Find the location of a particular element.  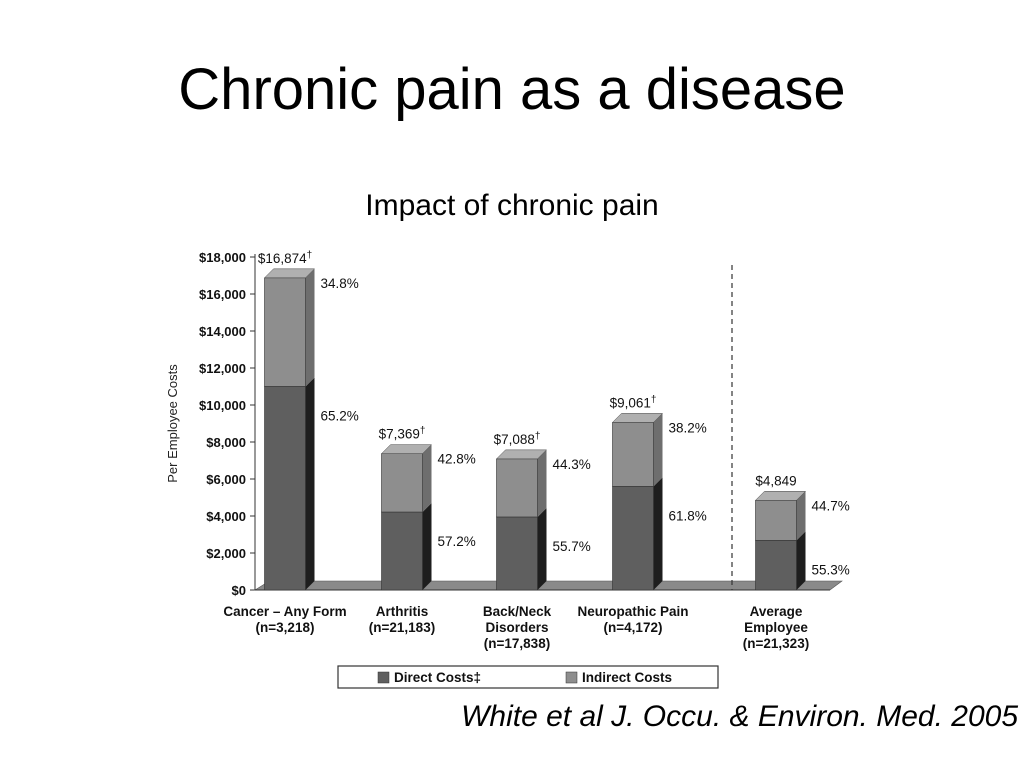

legend-label-direct: Direct Costs‡ is located at coordinates (437, 677).